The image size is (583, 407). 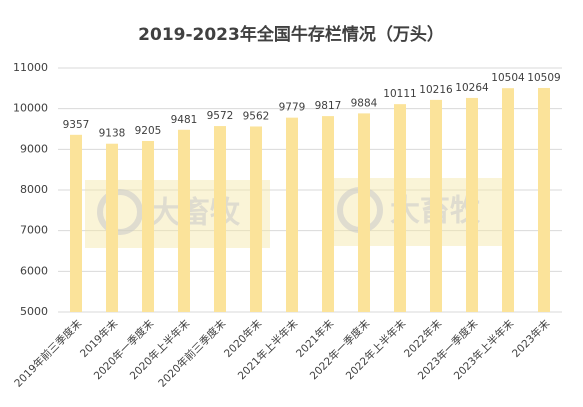 I want to click on data-label: 9779, so click(x=292, y=108).